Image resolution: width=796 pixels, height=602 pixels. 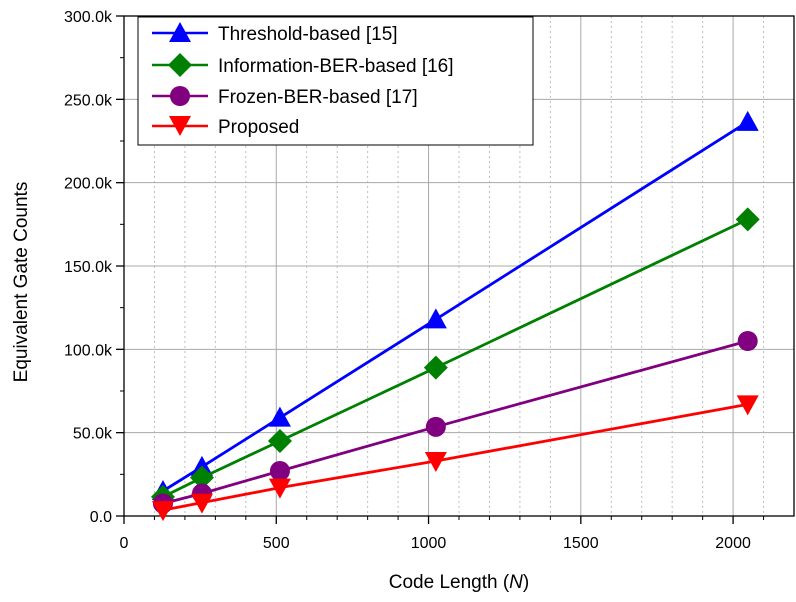 What do you see at coordinates (180, 126) in the screenshot?
I see `legend-marker-triangle-down` at bounding box center [180, 126].